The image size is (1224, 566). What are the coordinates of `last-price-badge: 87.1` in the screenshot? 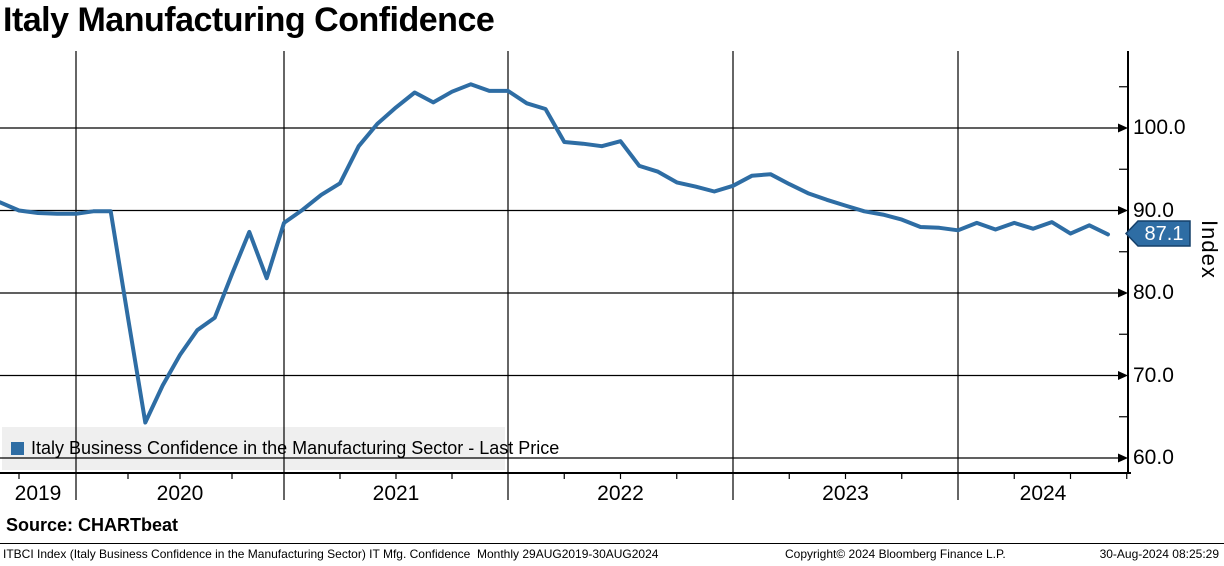 It's located at (1164, 234).